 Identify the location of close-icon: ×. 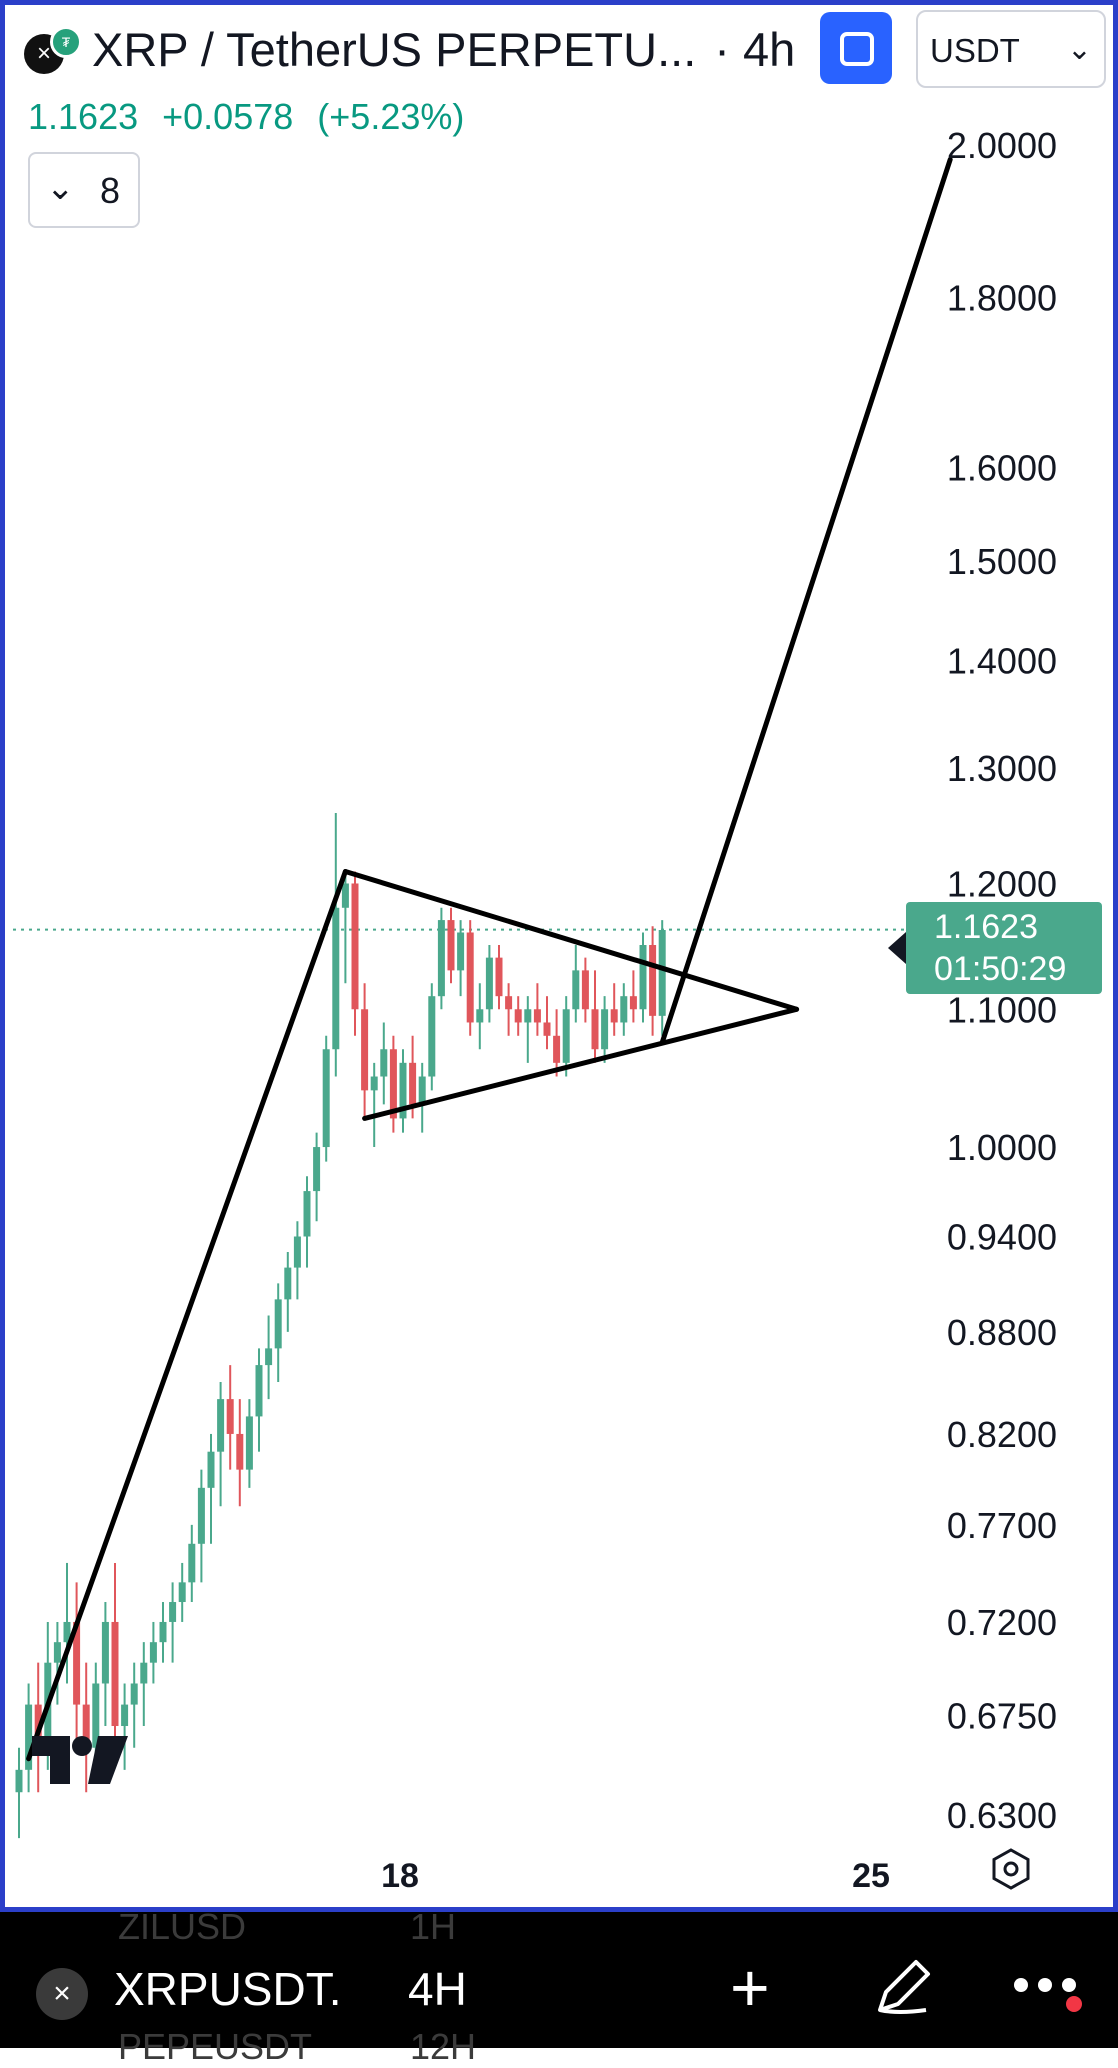
(62, 1994).